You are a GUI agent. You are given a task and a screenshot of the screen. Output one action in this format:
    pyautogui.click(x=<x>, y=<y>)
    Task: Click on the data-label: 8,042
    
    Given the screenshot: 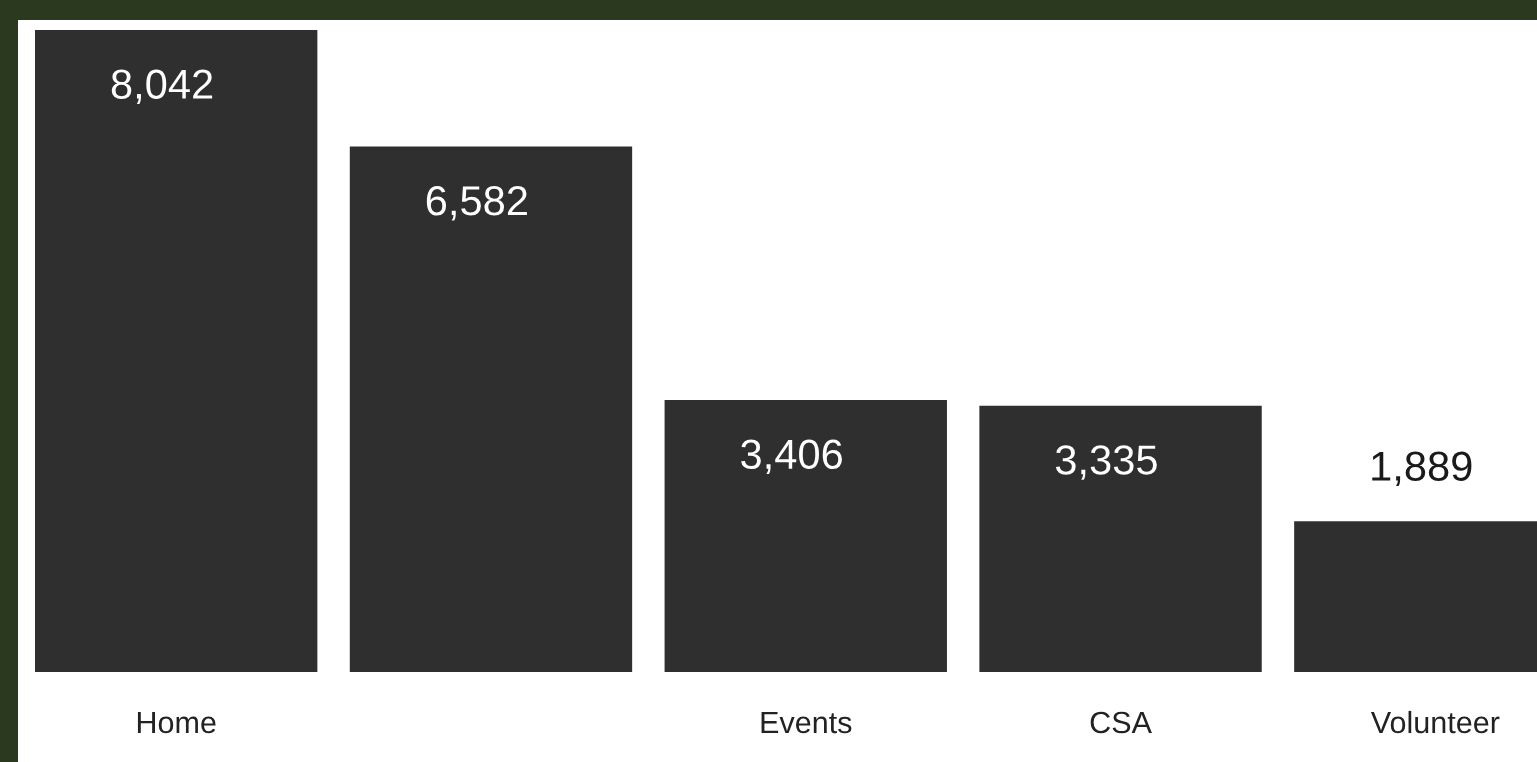 What is the action you would take?
    pyautogui.click(x=162, y=86)
    